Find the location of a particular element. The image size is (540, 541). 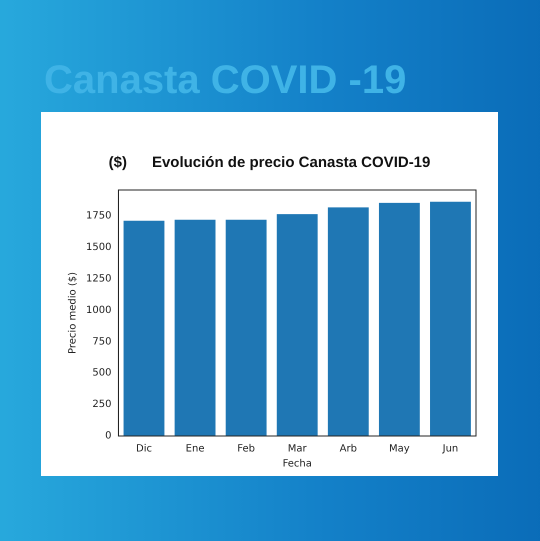

y-tick-label: 500 is located at coordinates (102, 373).